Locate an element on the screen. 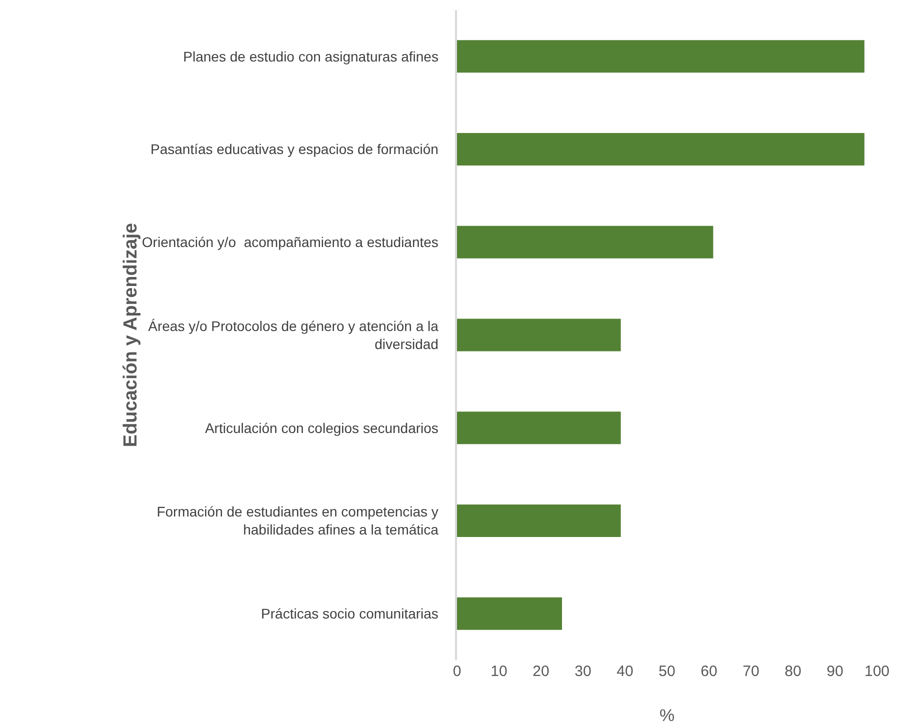 This screenshot has height=725, width=898. x-axis-title: % is located at coordinates (667, 715).